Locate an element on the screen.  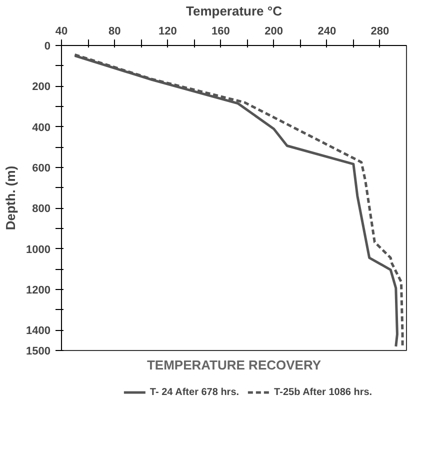
legend-label: T-25b After 1086 hrs. is located at coordinates (323, 392).